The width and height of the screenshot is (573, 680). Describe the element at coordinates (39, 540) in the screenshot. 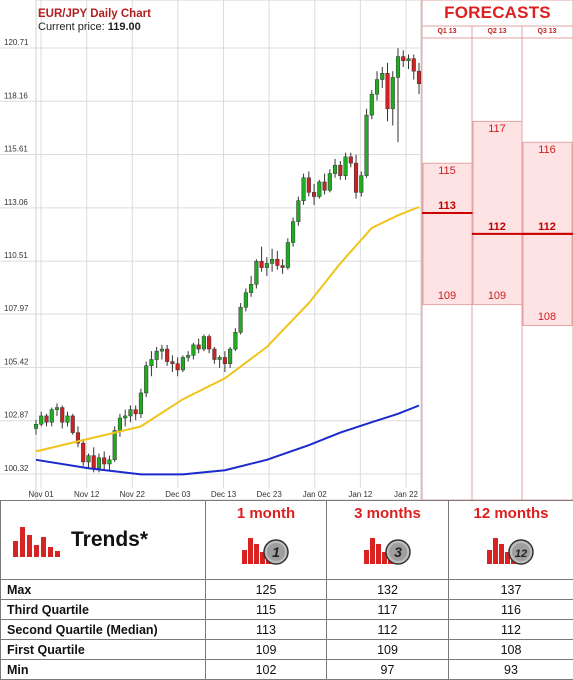

I see `bar-chart-icon` at that location.